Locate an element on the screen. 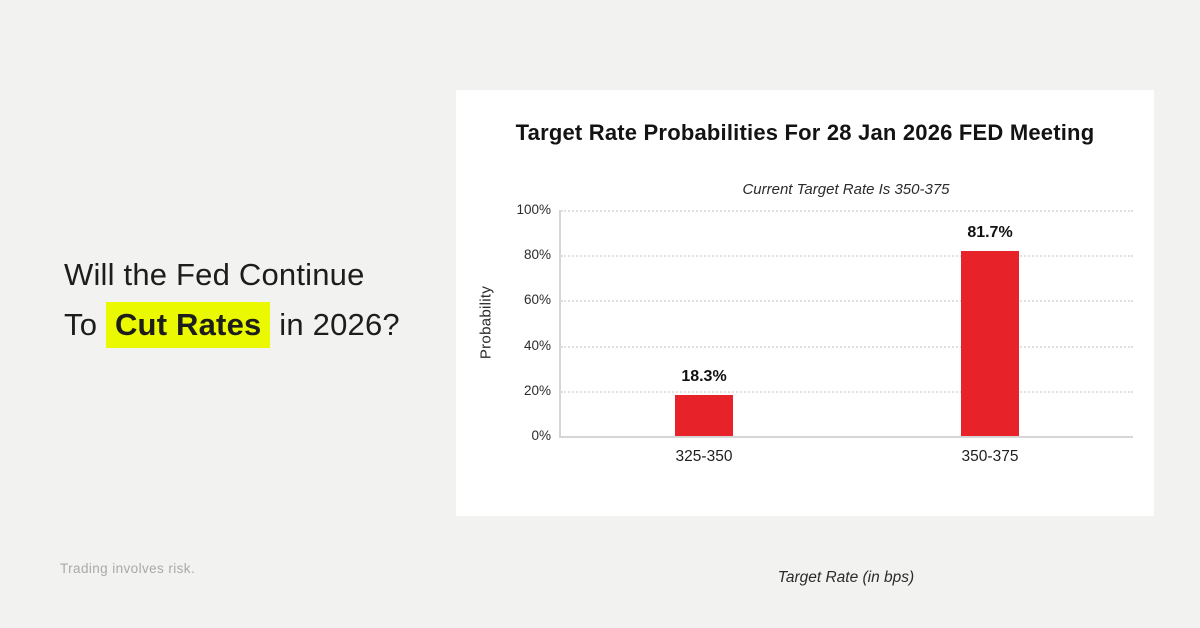  bar-slot-350-375: 81.7% 350-375 is located at coordinates (990, 337).